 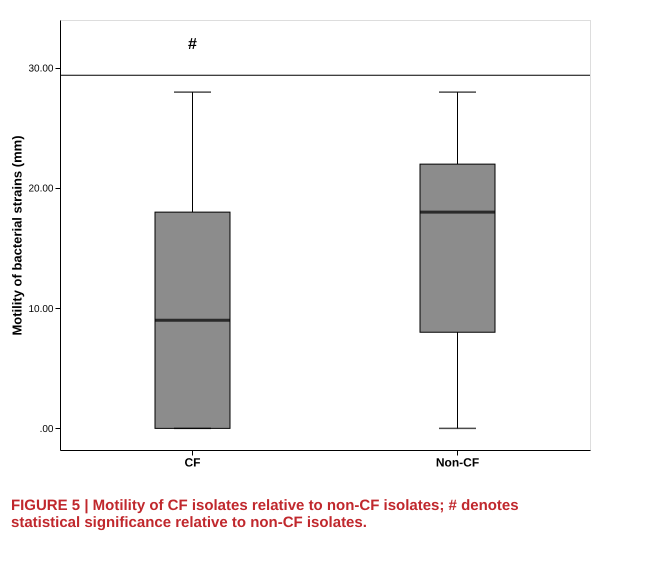 I want to click on y-tick-label: 20.00, so click(x=41, y=189).